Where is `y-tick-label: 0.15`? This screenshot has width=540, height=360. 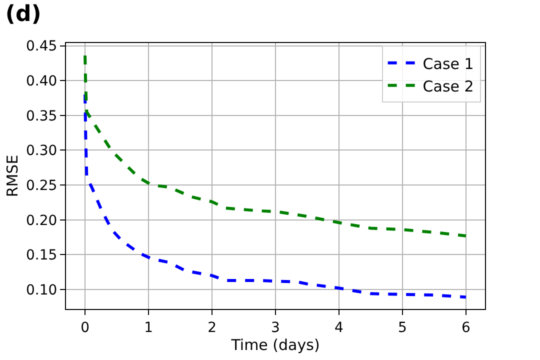 y-tick-label: 0.15 is located at coordinates (42, 256).